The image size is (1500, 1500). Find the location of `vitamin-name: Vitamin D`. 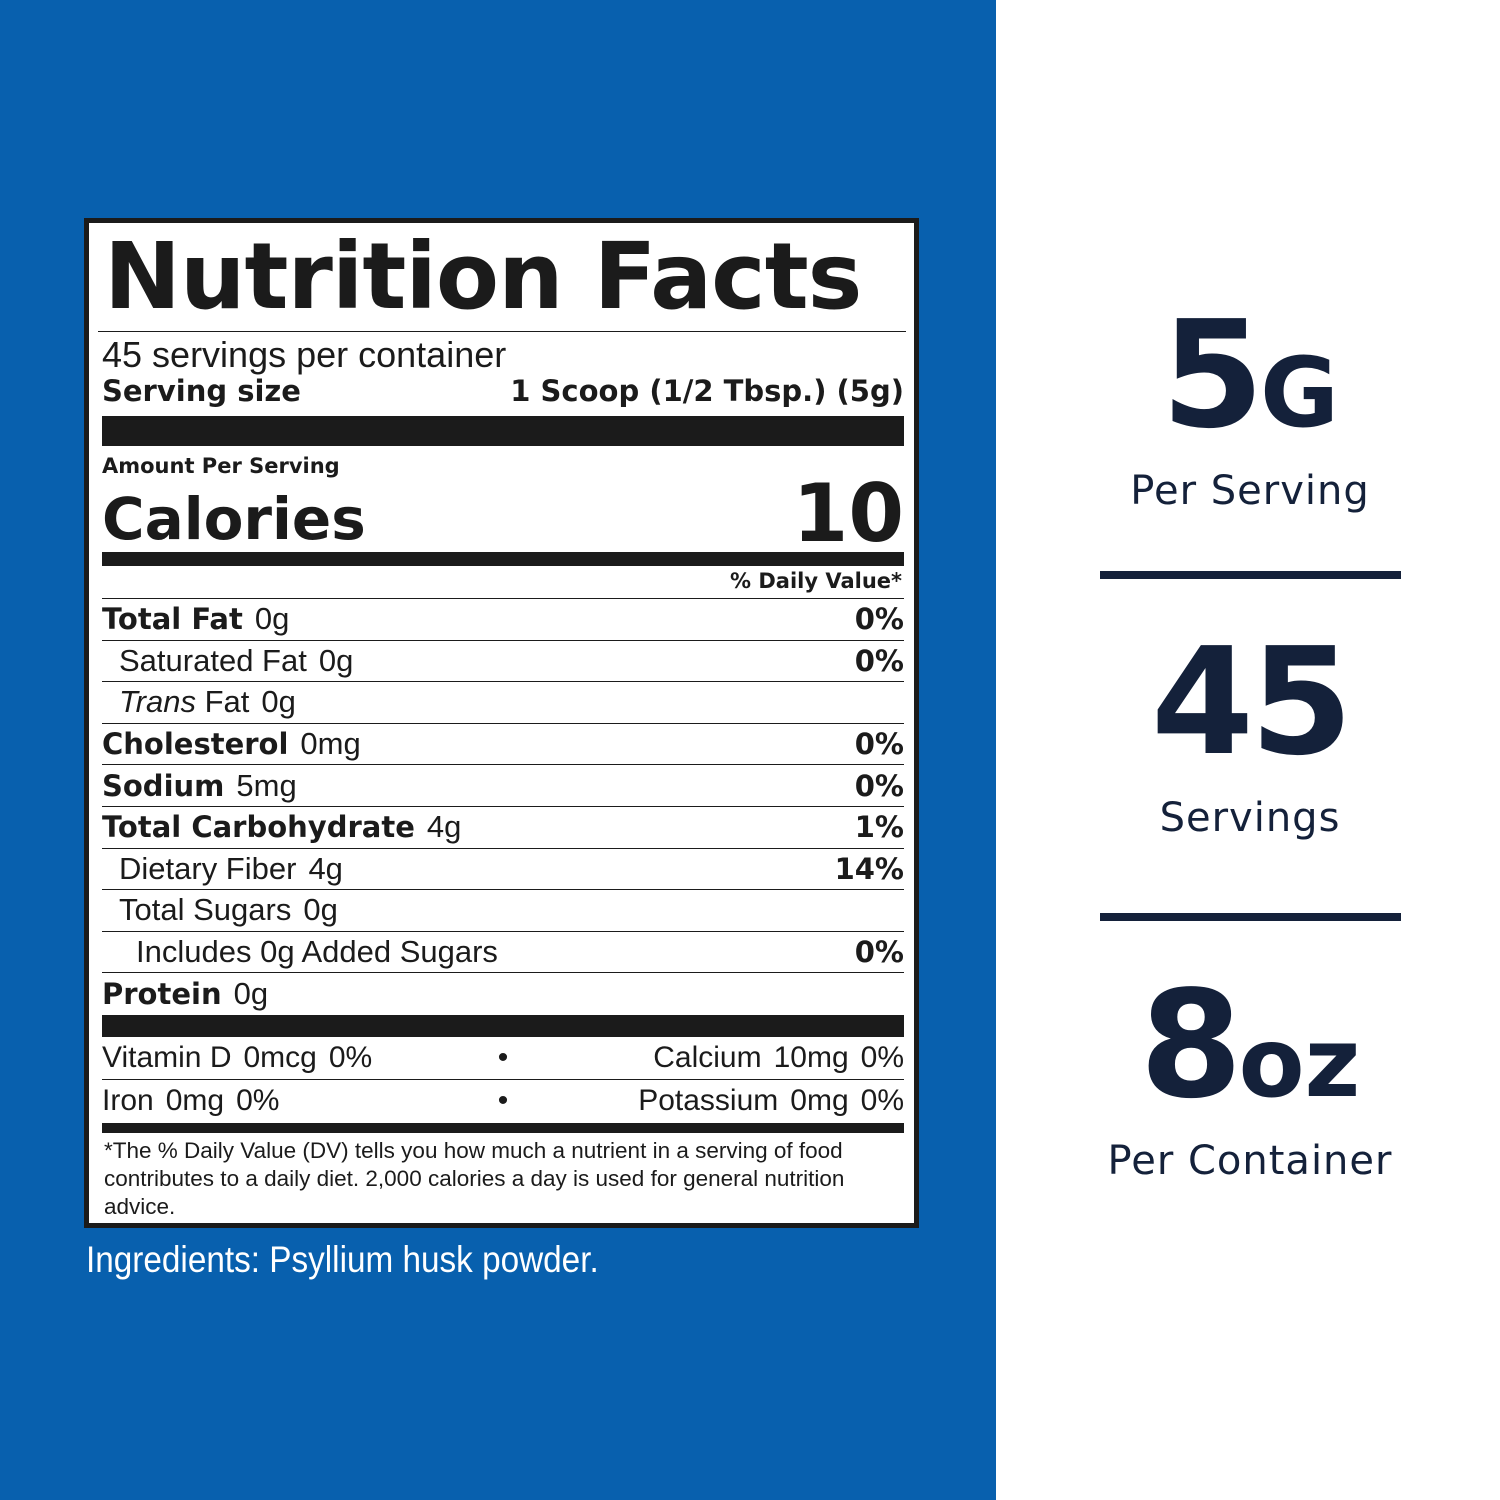

vitamin-name: Vitamin D is located at coordinates (167, 1057).